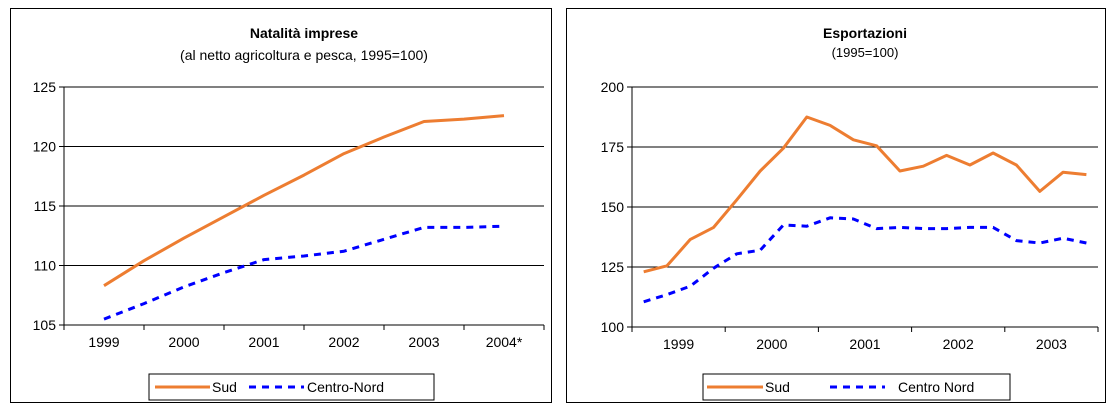 Image resolution: width=1117 pixels, height=404 pixels. What do you see at coordinates (304, 55) in the screenshot?
I see `chart-subtitle: (al netto agricoltura e pesca, 1995=100)` at bounding box center [304, 55].